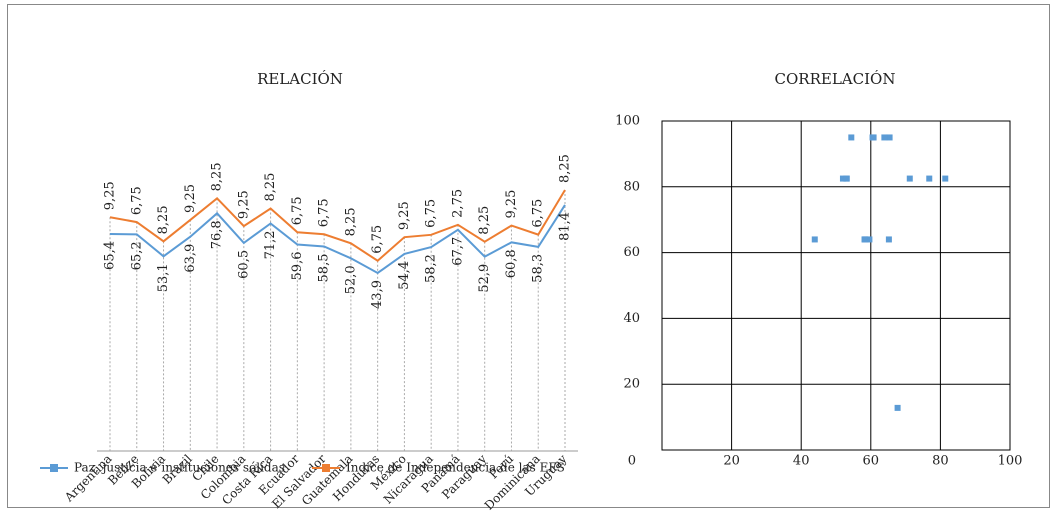 The height and width of the screenshot is (511, 1057). What do you see at coordinates (217, 234) in the screenshot?
I see `data-label: 76,8` at bounding box center [217, 234].